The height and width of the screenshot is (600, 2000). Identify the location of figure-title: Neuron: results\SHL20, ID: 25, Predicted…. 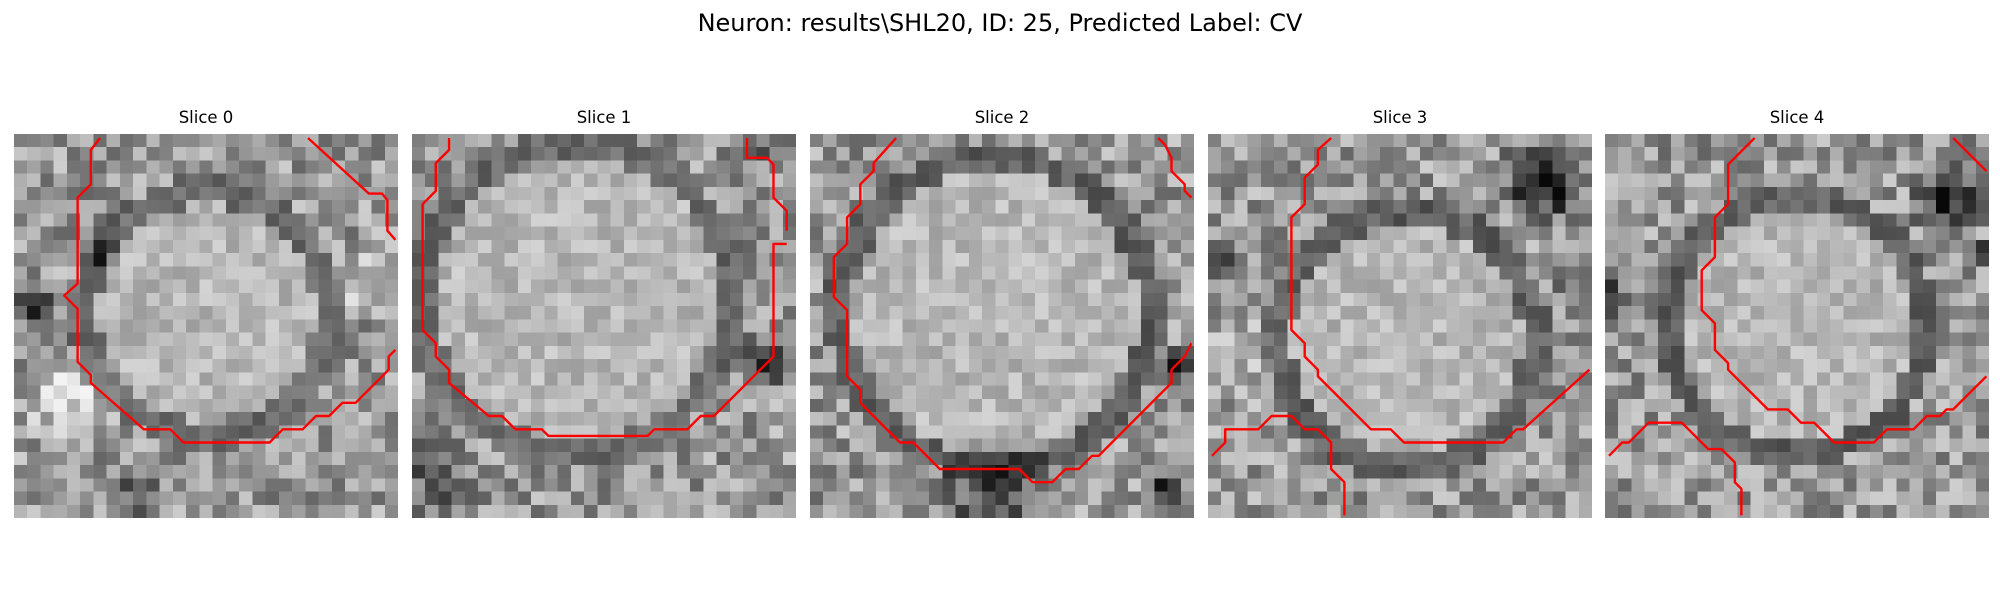
(1000, 23).